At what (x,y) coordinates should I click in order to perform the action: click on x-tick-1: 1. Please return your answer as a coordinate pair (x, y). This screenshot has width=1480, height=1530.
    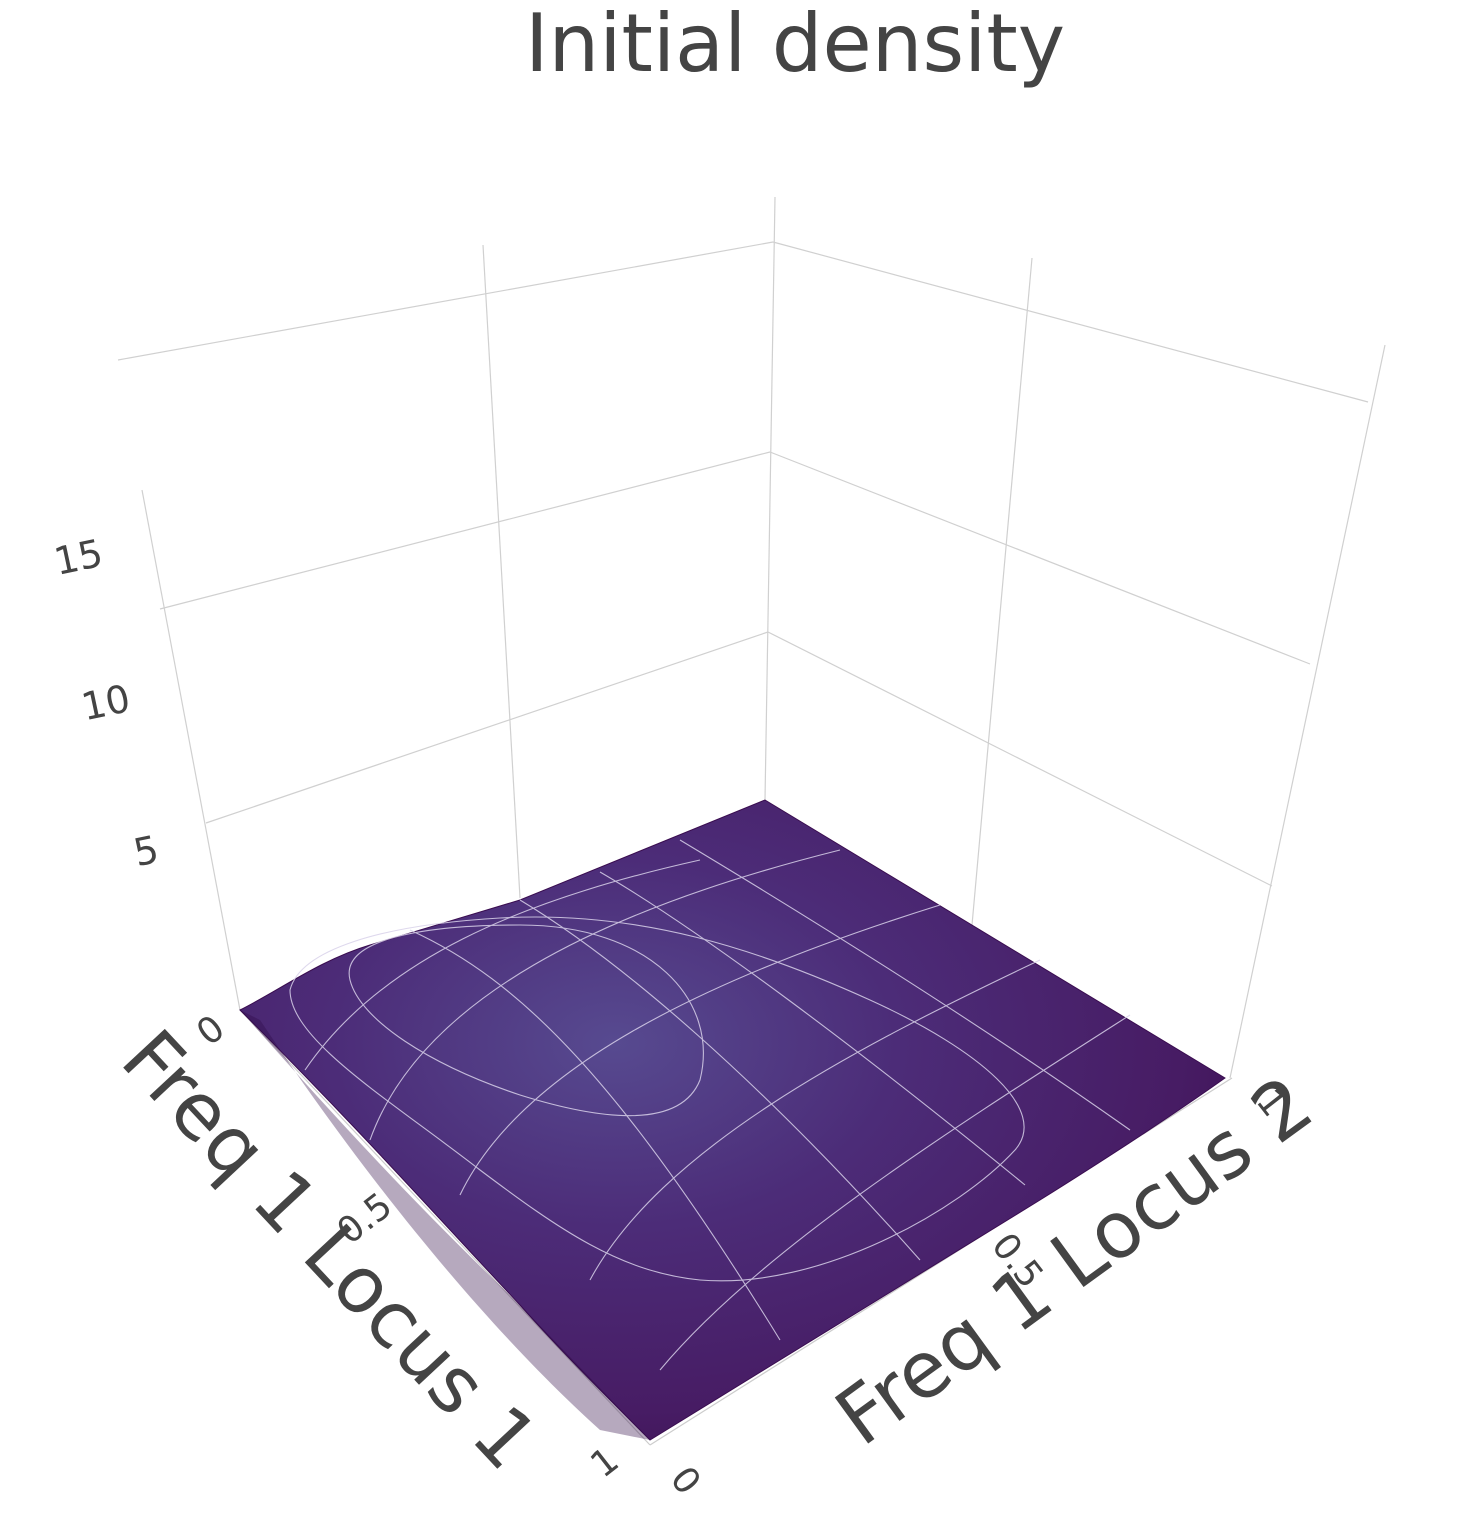
    Looking at the image, I should click on (604, 1463).